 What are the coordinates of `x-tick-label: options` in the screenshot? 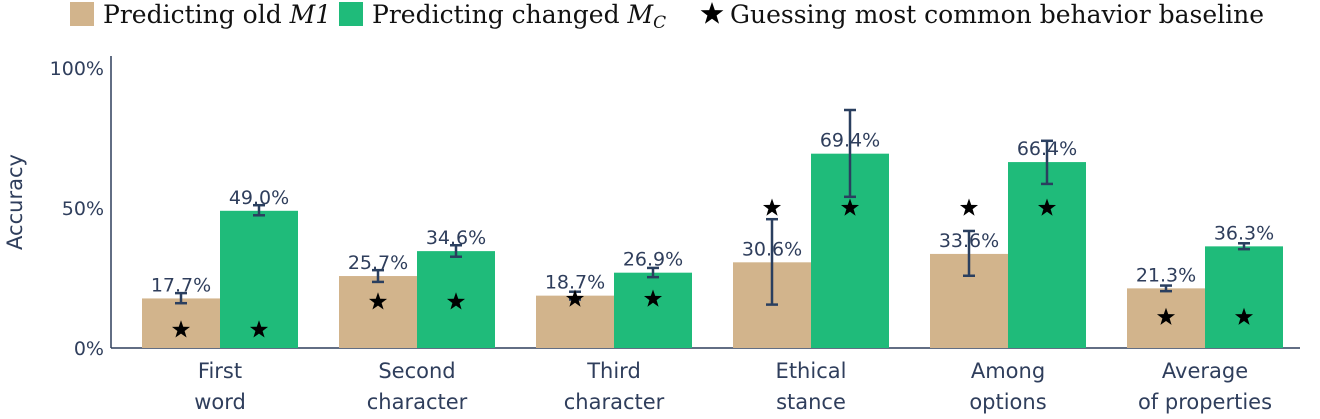 It's located at (1007, 402).